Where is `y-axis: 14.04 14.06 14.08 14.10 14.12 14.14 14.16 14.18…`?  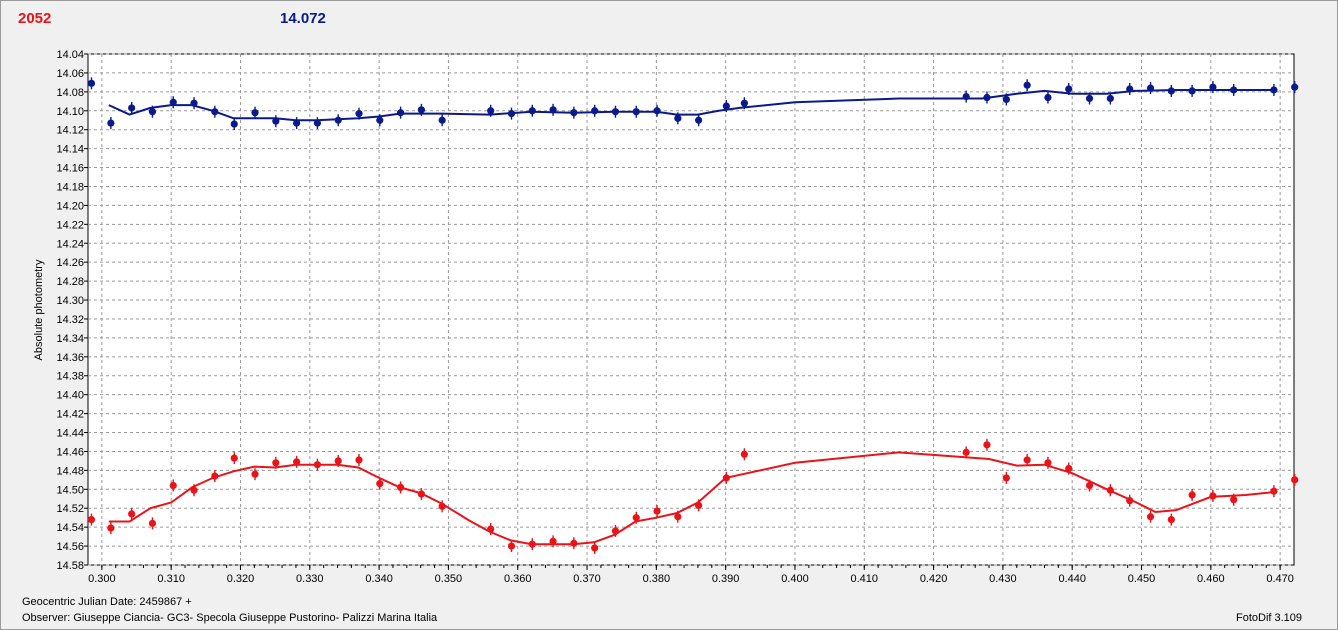 y-axis: 14.04 14.06 14.08 14.10 14.12 14.14 14.16 14.18… is located at coordinates (72, 310).